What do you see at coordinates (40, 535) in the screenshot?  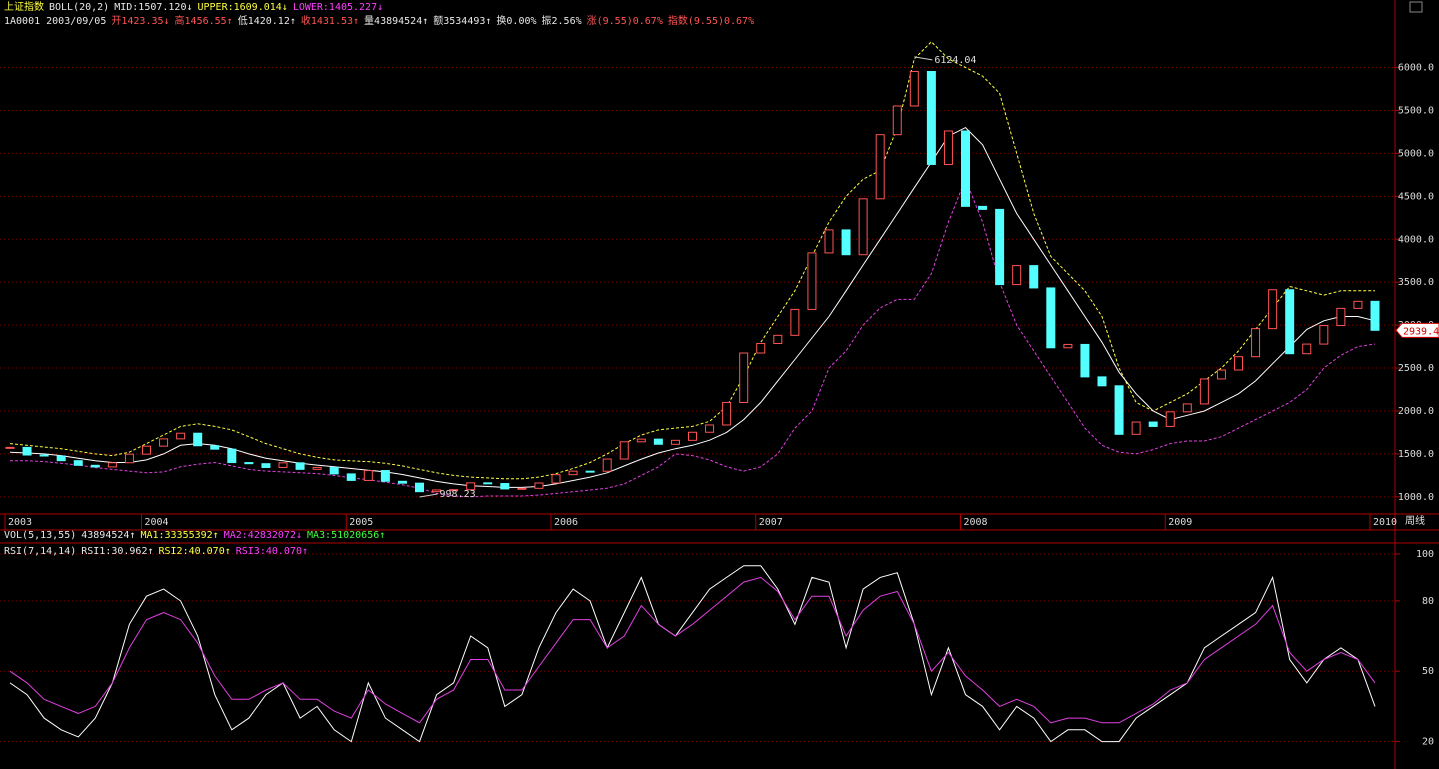 I see `vol-name: VOL(5,13,55)` at bounding box center [40, 535].